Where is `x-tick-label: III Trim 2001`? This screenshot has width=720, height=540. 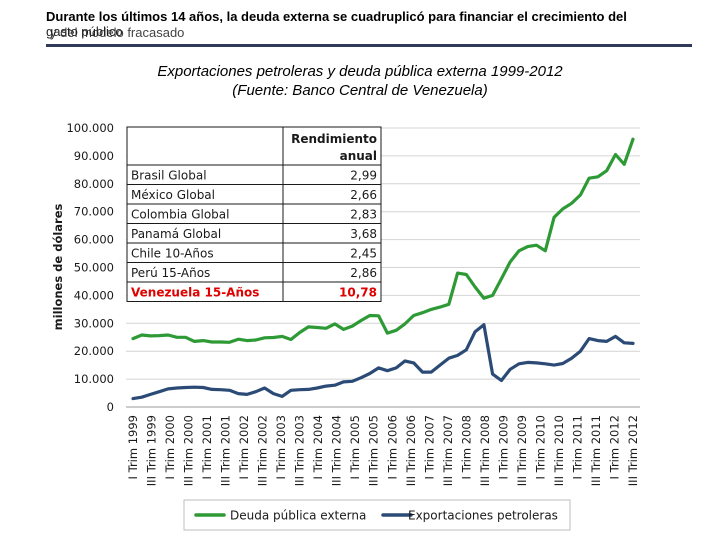
x-tick-label: III Trim 2001 is located at coordinates (226, 450).